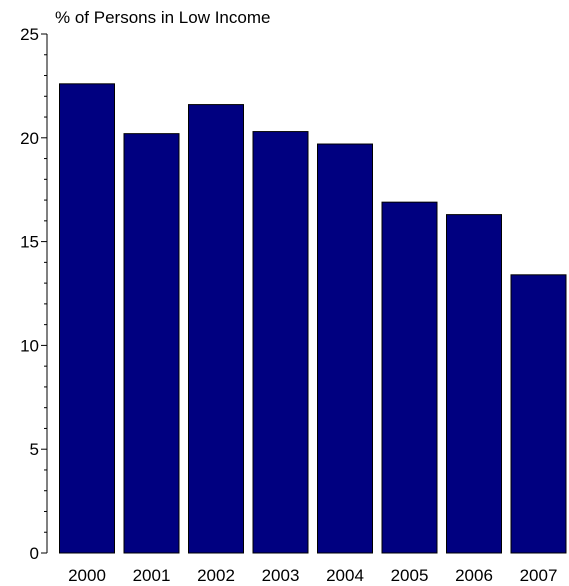  Describe the element at coordinates (474, 384) in the screenshot. I see `bar-2006` at that location.